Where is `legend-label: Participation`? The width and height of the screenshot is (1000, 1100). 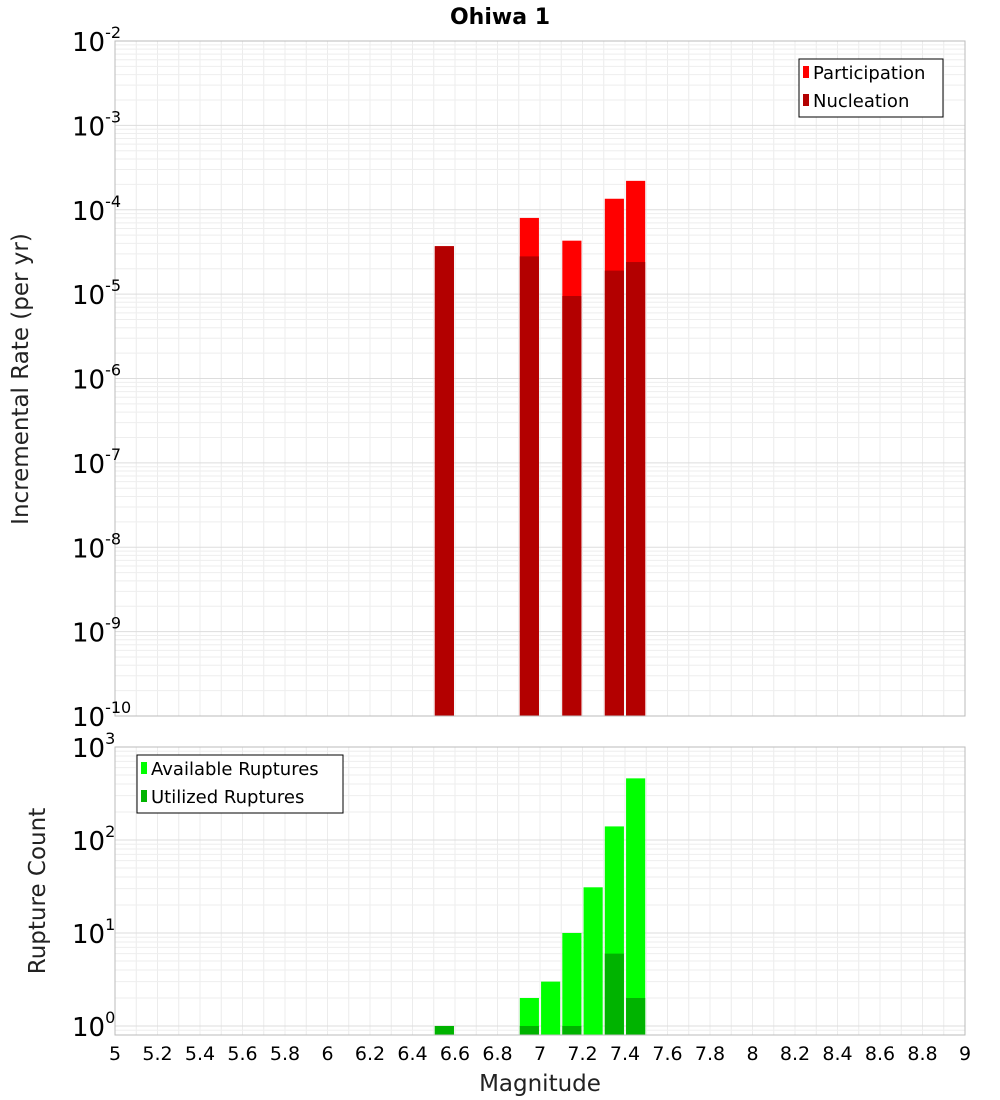 legend-label: Participation is located at coordinates (869, 73).